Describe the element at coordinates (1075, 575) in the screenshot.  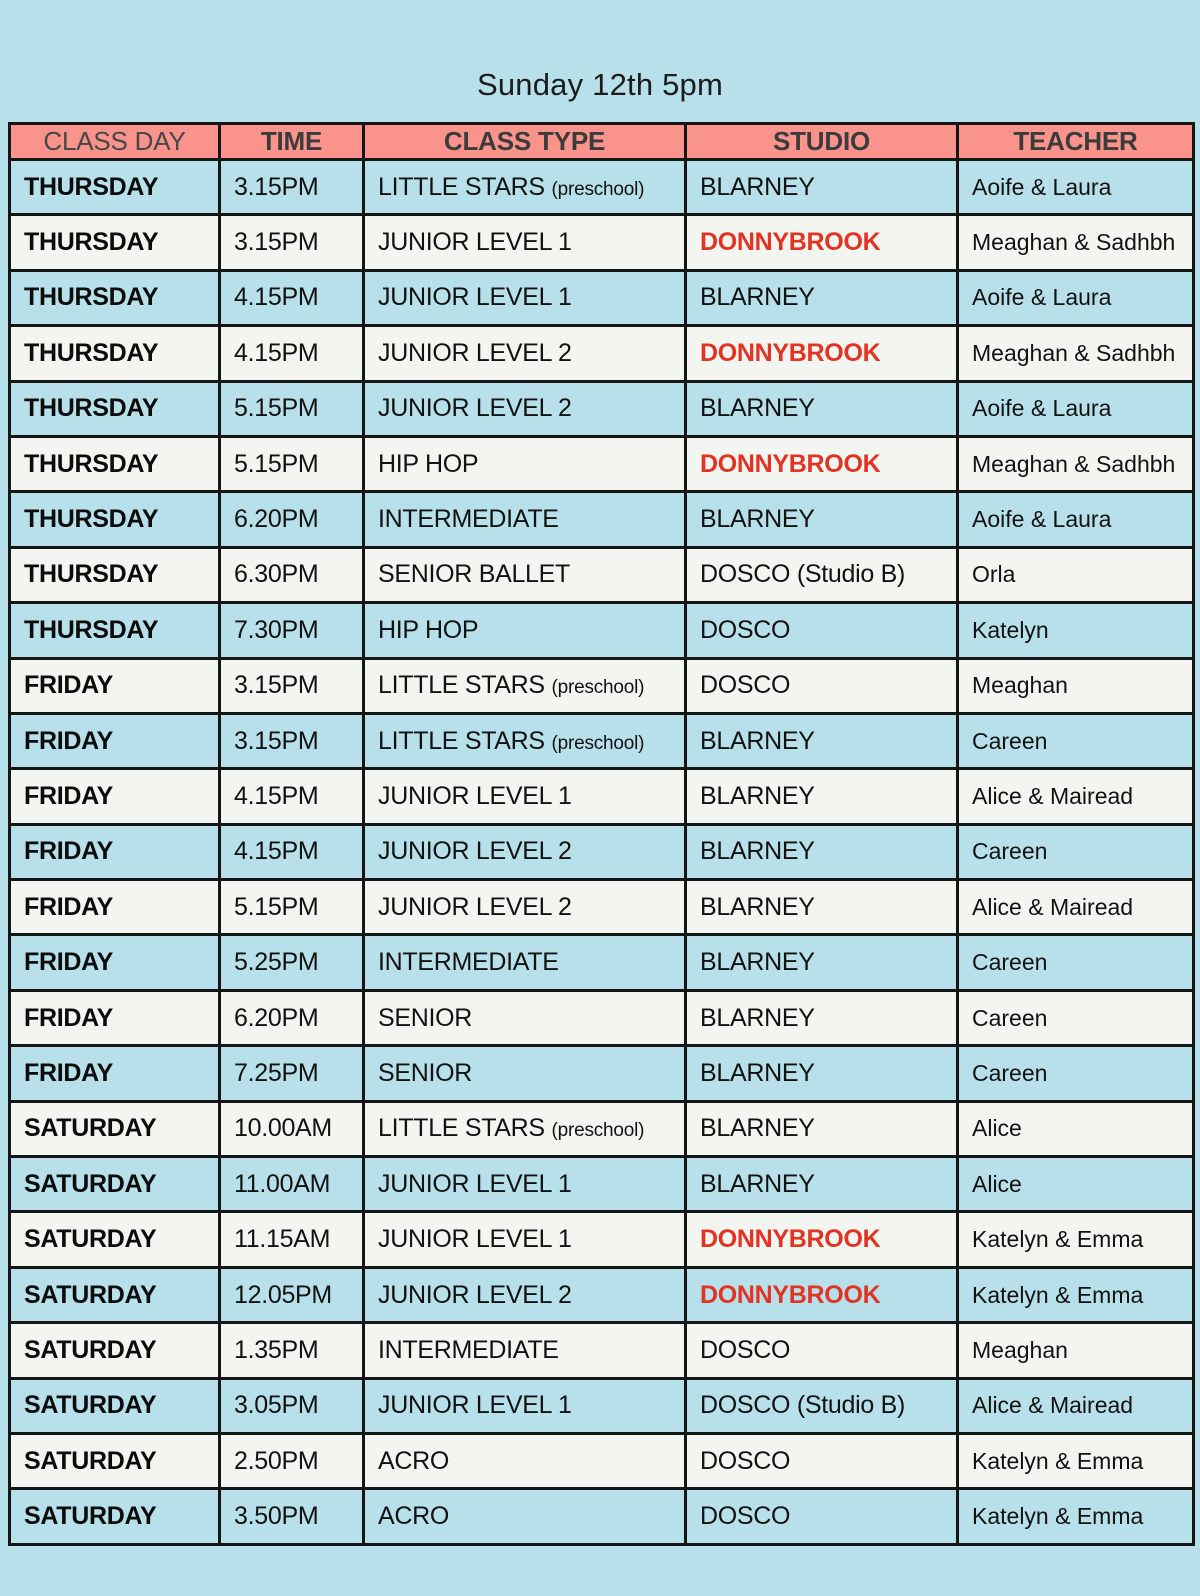
I see `cell-teacher: Orla` at that location.